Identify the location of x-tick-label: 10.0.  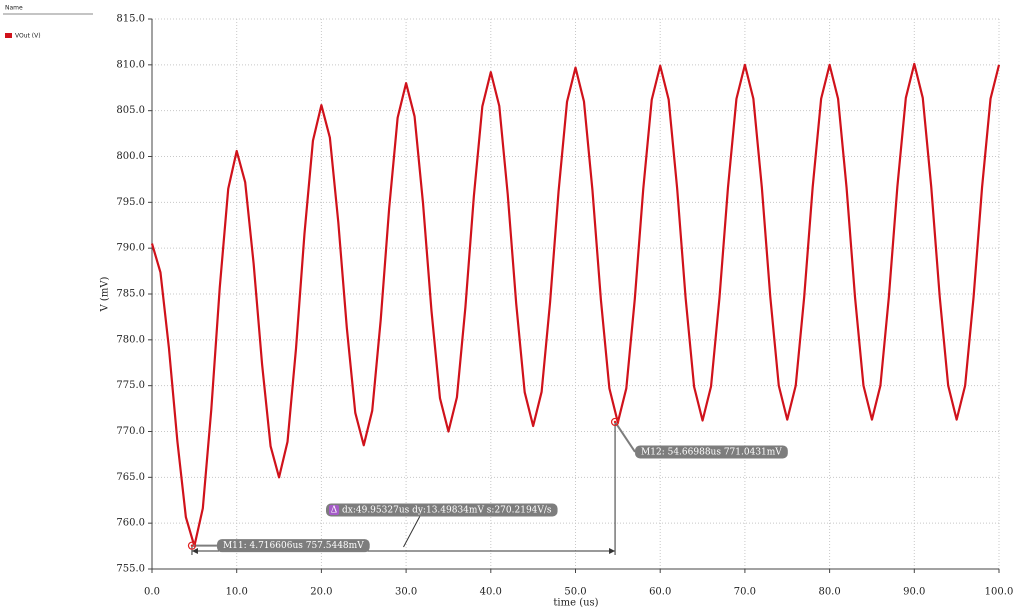
(237, 592).